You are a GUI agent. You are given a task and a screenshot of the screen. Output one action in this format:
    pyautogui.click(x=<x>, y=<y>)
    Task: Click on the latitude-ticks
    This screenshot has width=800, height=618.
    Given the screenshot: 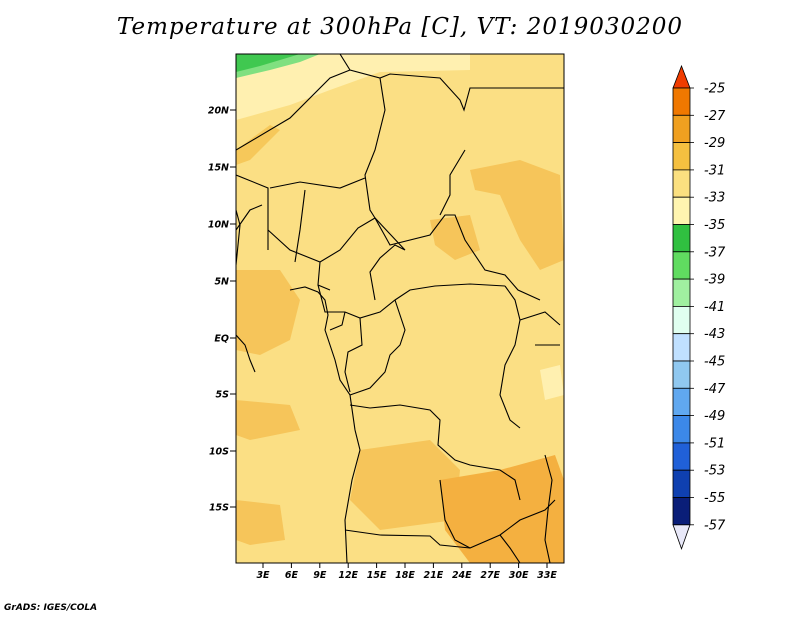 What is the action you would take?
    pyautogui.click(x=233, y=308)
    